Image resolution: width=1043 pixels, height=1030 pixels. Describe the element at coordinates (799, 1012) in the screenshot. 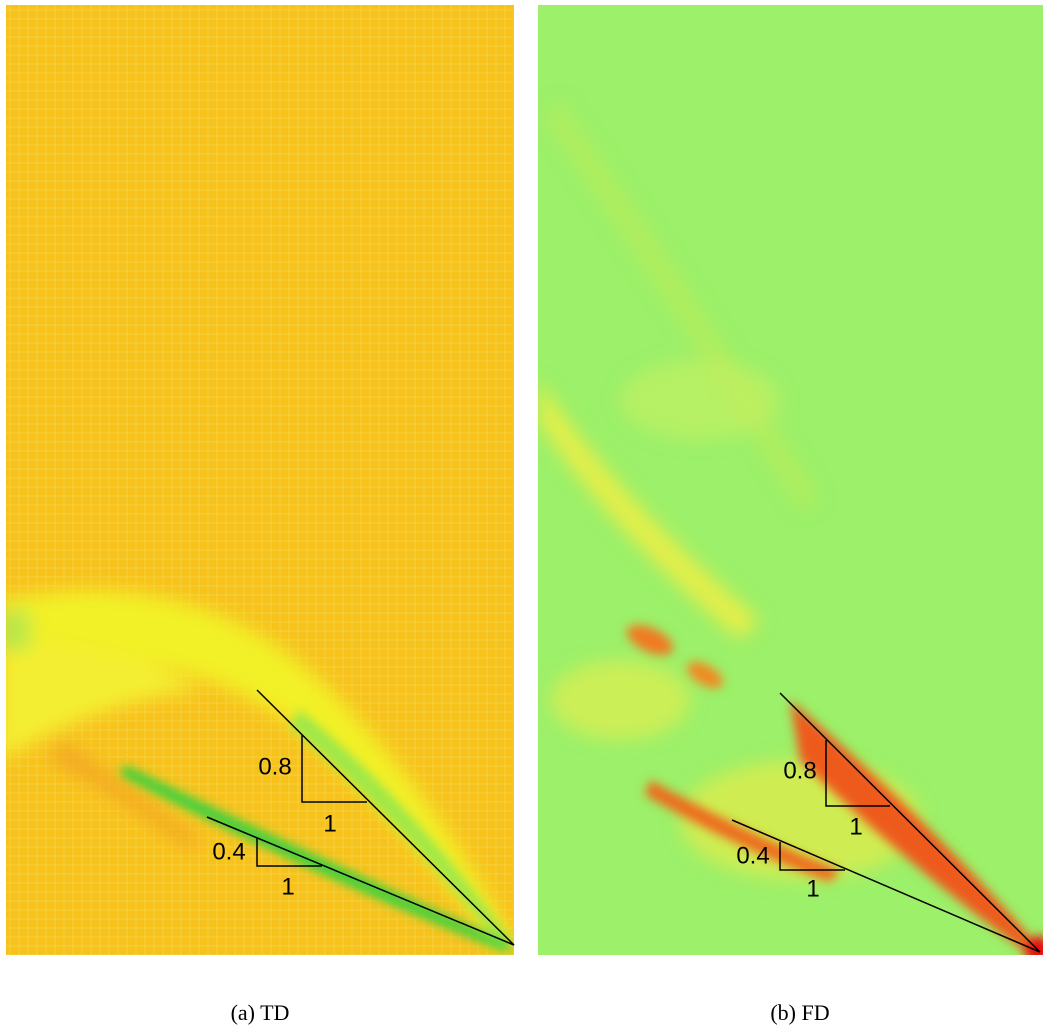

I see `caption: (b) FD` at that location.